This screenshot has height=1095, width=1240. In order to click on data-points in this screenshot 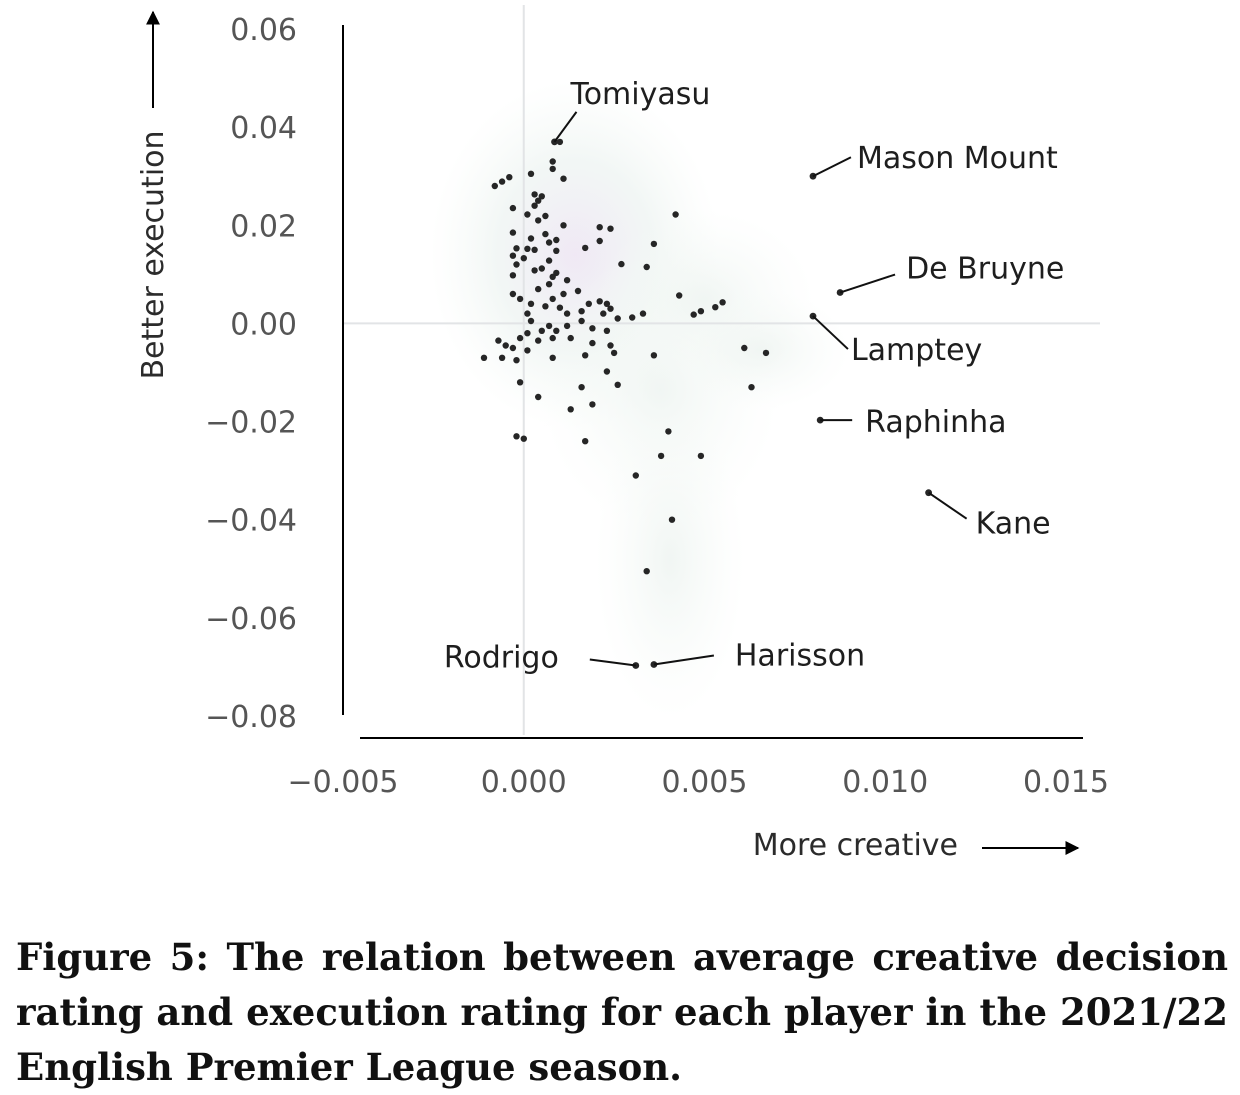, I will do `click(625, 356)`.